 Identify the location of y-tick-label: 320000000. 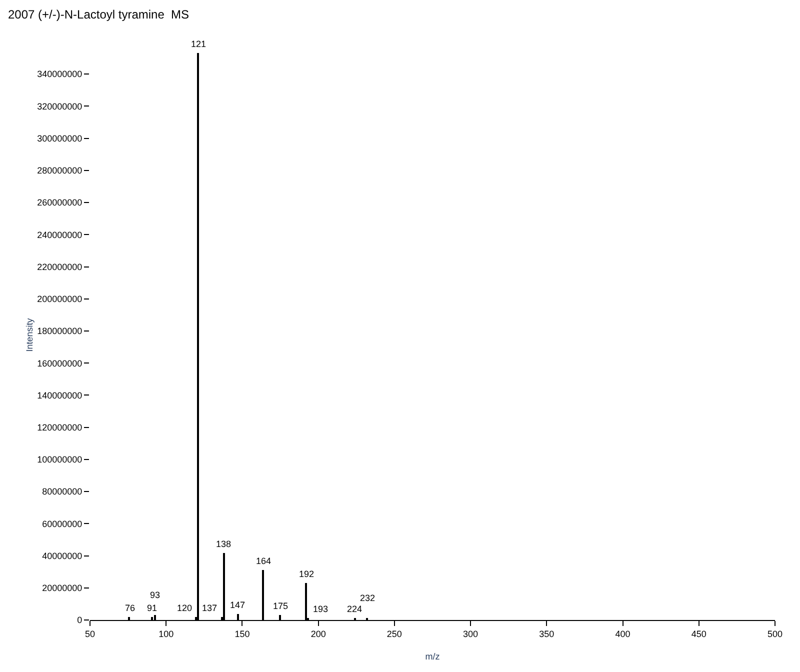
(59, 106).